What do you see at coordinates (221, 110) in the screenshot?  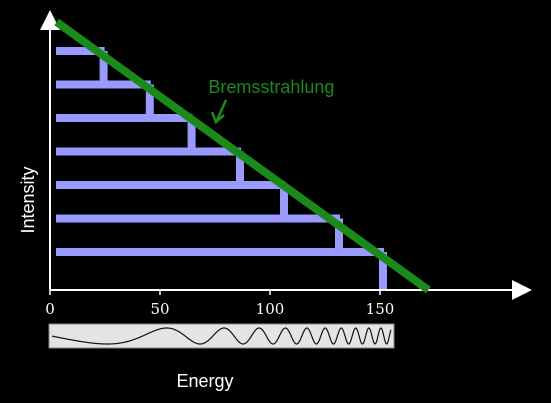 I see `annotation-arrow-shaft` at bounding box center [221, 110].